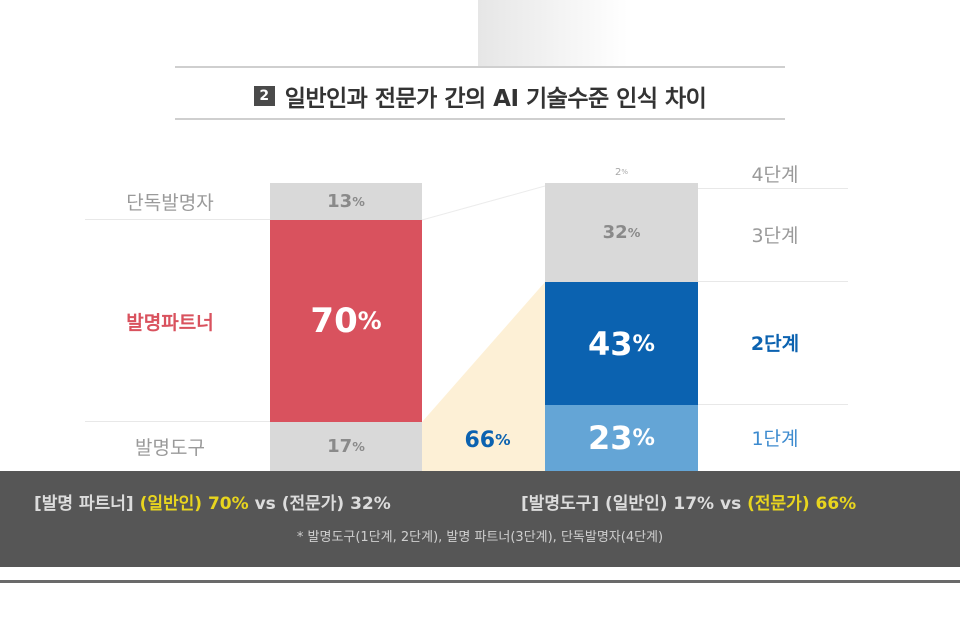  What do you see at coordinates (87, 504) in the screenshot?
I see `summary-partner-prefix: [발명 파트너]` at bounding box center [87, 504].